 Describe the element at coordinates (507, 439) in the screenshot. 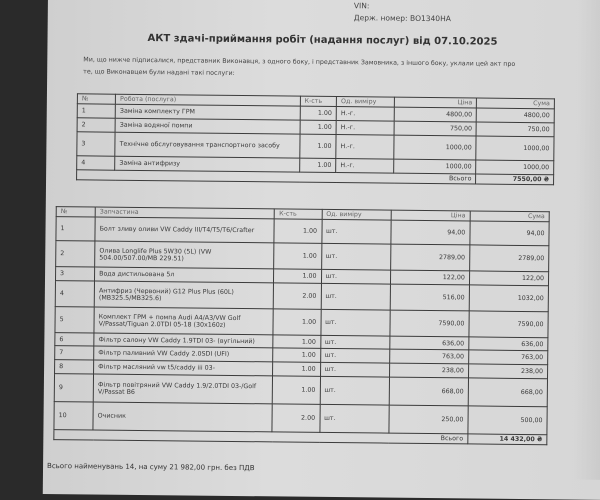

I see `total-value: 14 432,00 ₴` at that location.